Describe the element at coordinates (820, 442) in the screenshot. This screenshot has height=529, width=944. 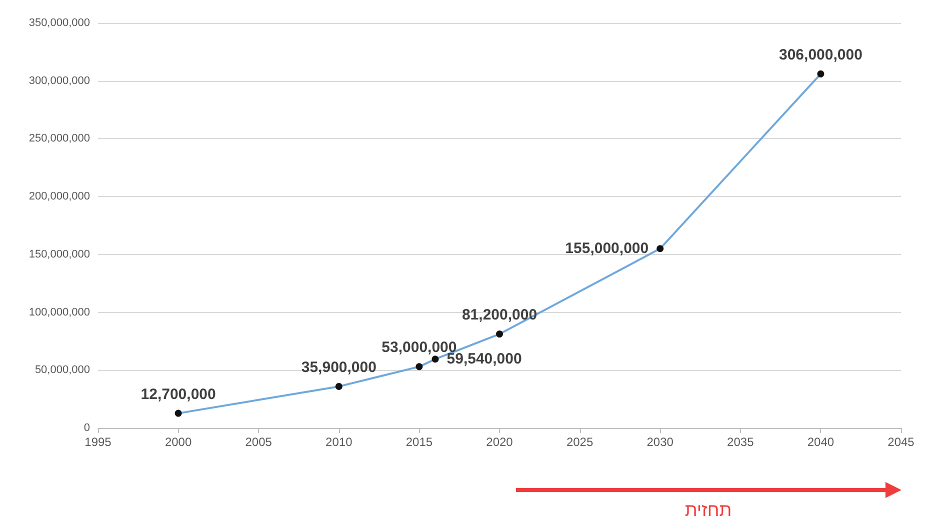
I see `x-tick-label: 2040` at that location.